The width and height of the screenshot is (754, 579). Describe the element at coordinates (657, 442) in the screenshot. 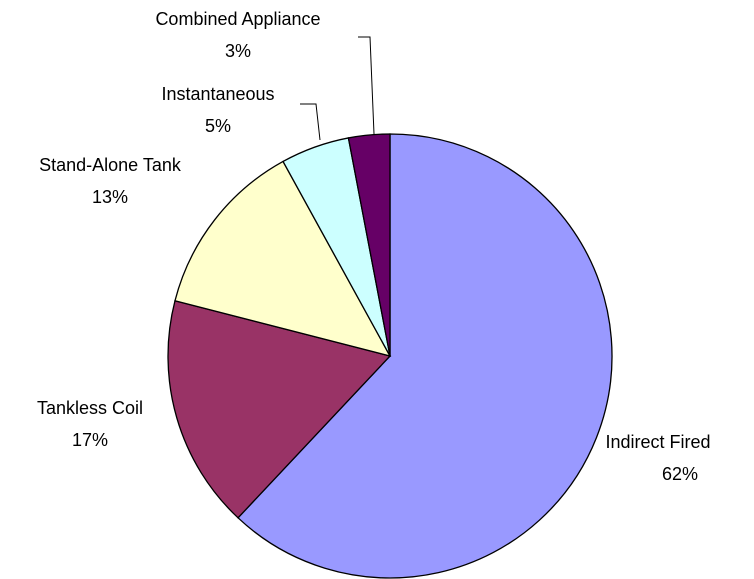

I see `slice-label: Indirect Fired` at that location.